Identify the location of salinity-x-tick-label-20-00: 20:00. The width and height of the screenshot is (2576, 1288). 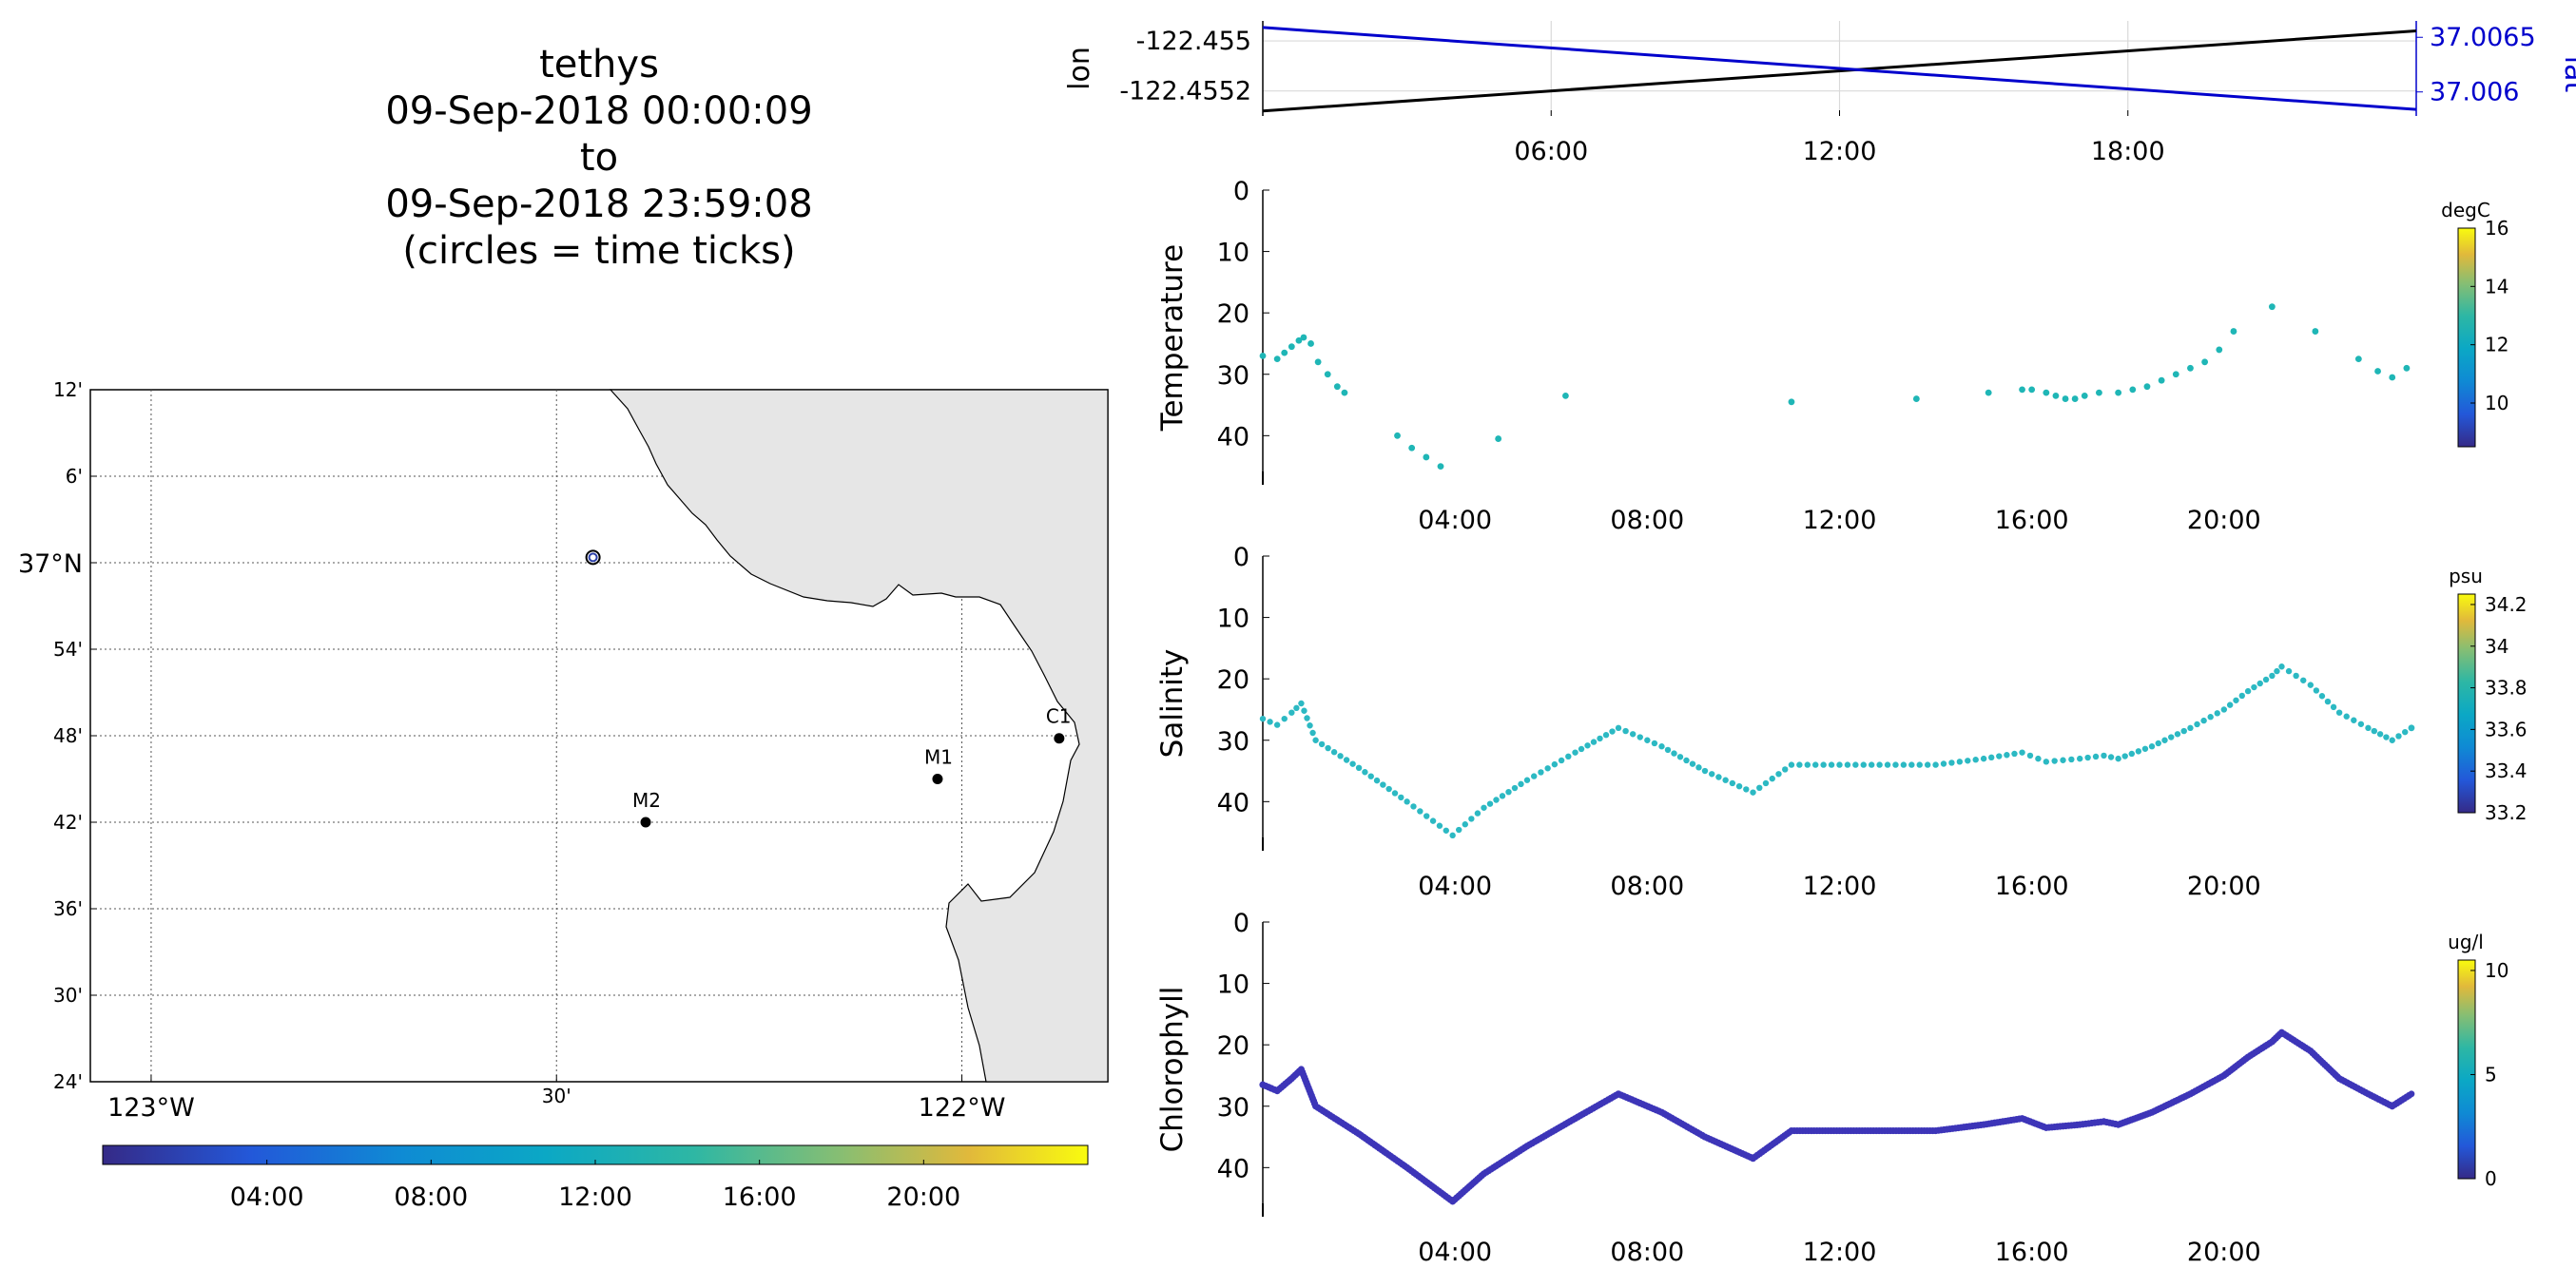
(2224, 887).